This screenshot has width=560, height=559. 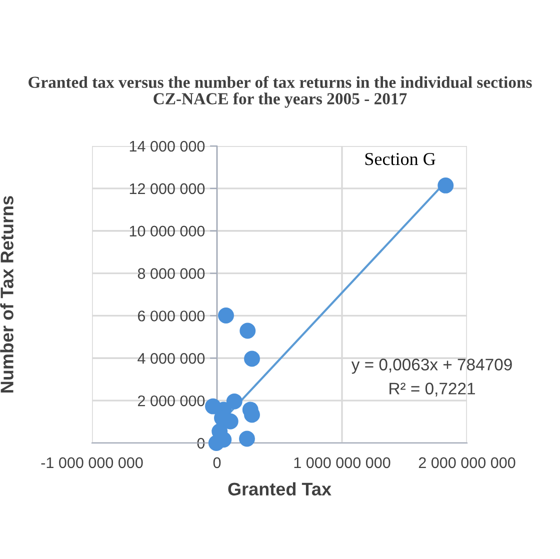 I want to click on y-tick-label: 10 000 000, so click(x=167, y=231).